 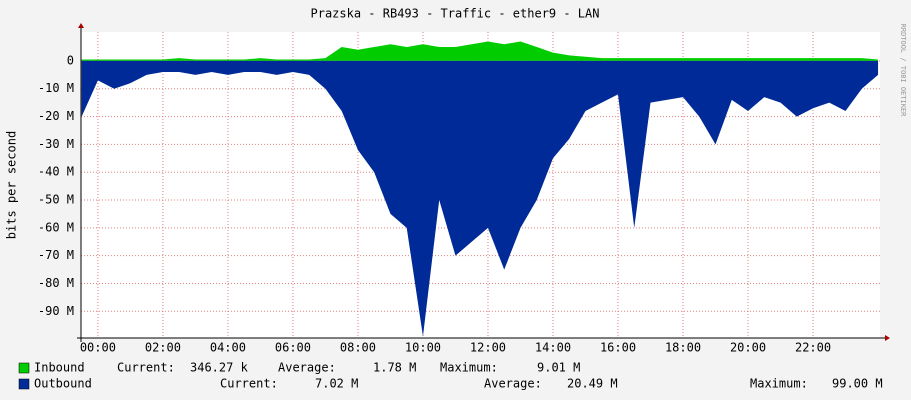 I want to click on y-tick-label: -40 M, so click(x=56, y=172).